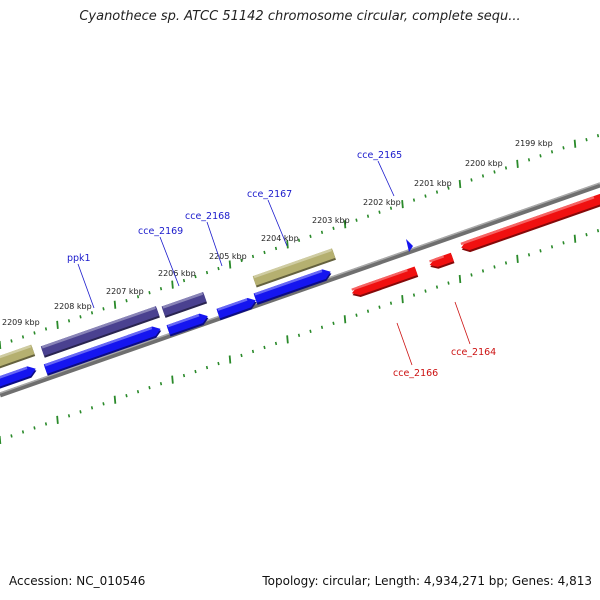  Describe the element at coordinates (21, 322) in the screenshot. I see `kbp-label: 2209 kbp` at that location.